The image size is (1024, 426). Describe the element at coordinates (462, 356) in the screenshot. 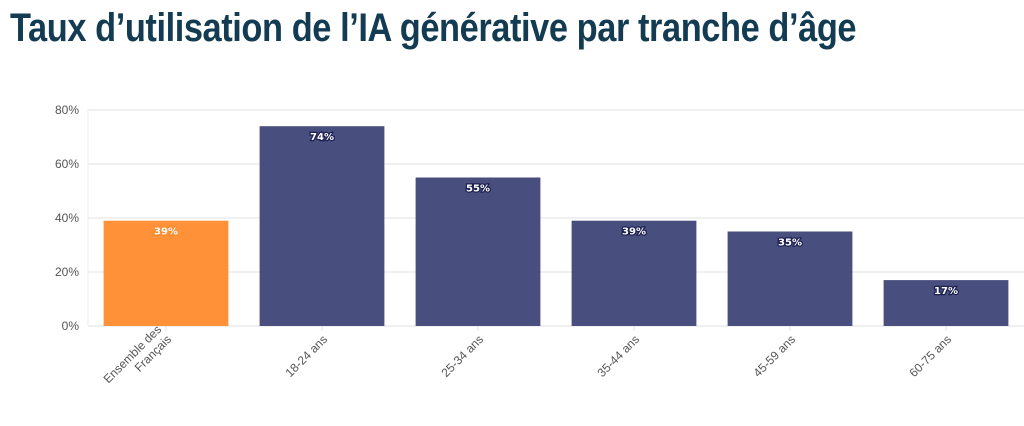

I see `x-tick-label: 25-34 ans` at that location.